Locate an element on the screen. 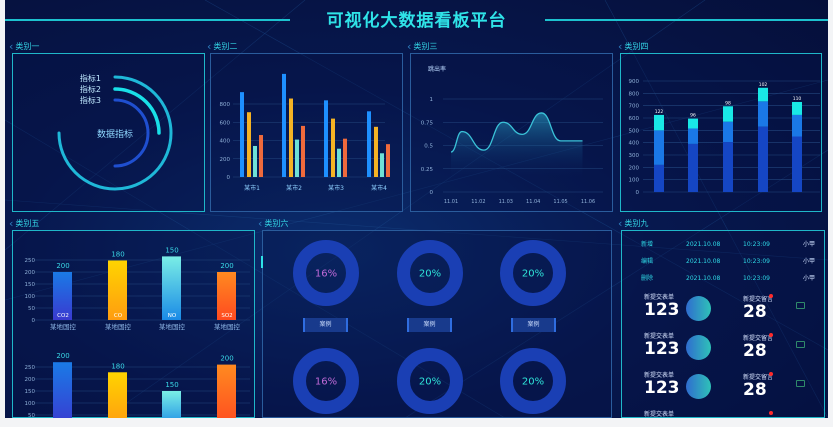  panel-title: 类别九 is located at coordinates (636, 223).